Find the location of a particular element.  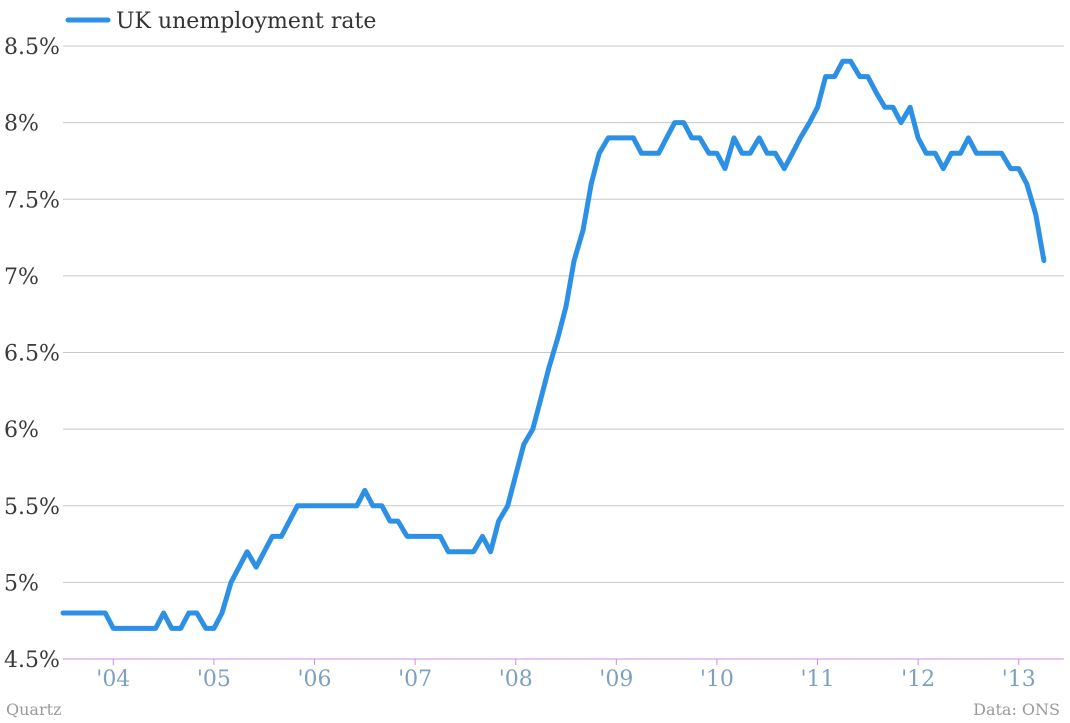

x-tick-label: '05 is located at coordinates (214, 679).